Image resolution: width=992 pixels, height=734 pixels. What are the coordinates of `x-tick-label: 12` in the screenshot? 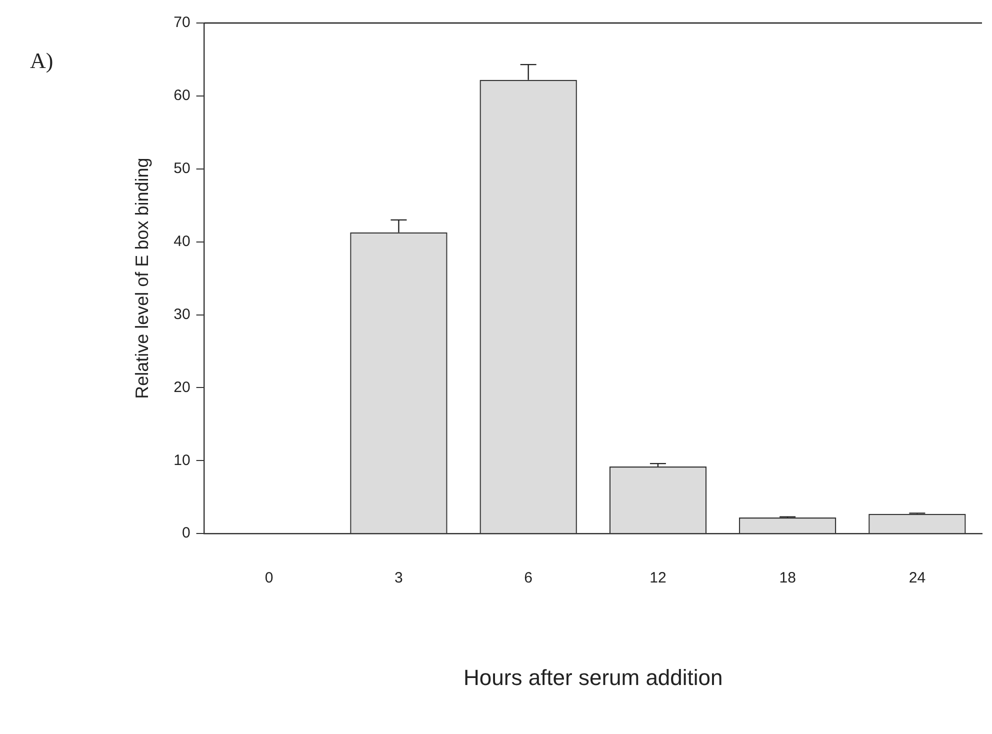 It's located at (658, 578).